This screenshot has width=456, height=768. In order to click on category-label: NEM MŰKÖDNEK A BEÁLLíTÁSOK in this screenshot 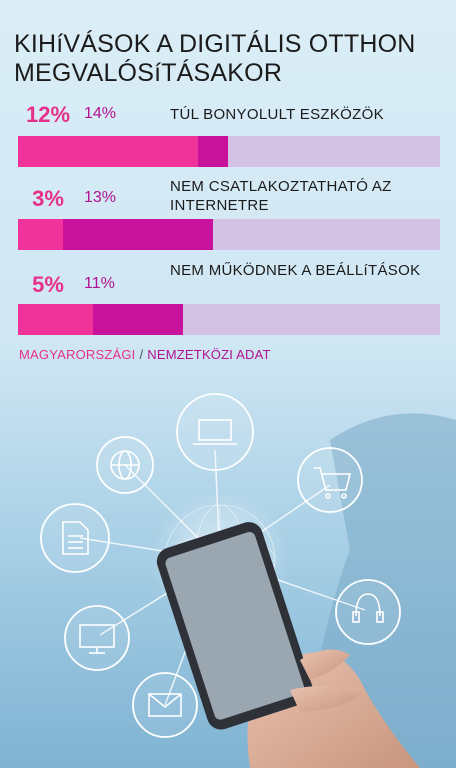, I will do `click(295, 270)`.